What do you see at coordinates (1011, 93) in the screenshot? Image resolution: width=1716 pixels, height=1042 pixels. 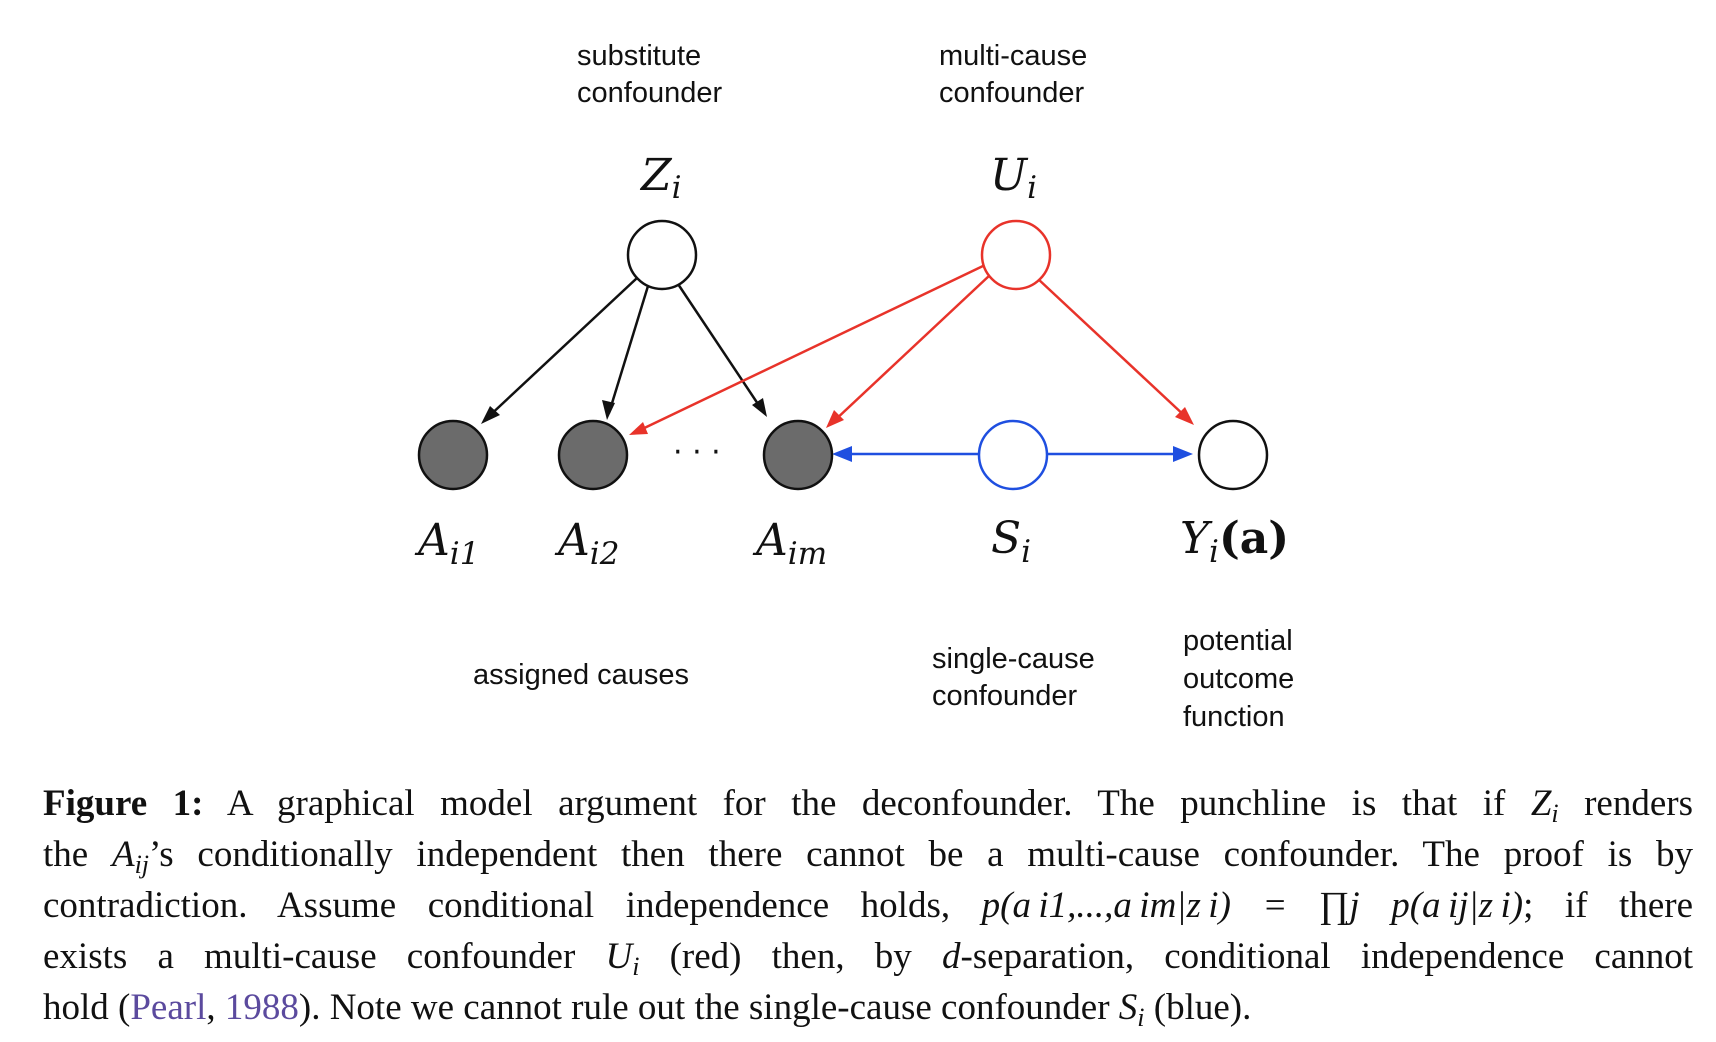 I see `label-multicause-line2: confounder` at bounding box center [1011, 93].